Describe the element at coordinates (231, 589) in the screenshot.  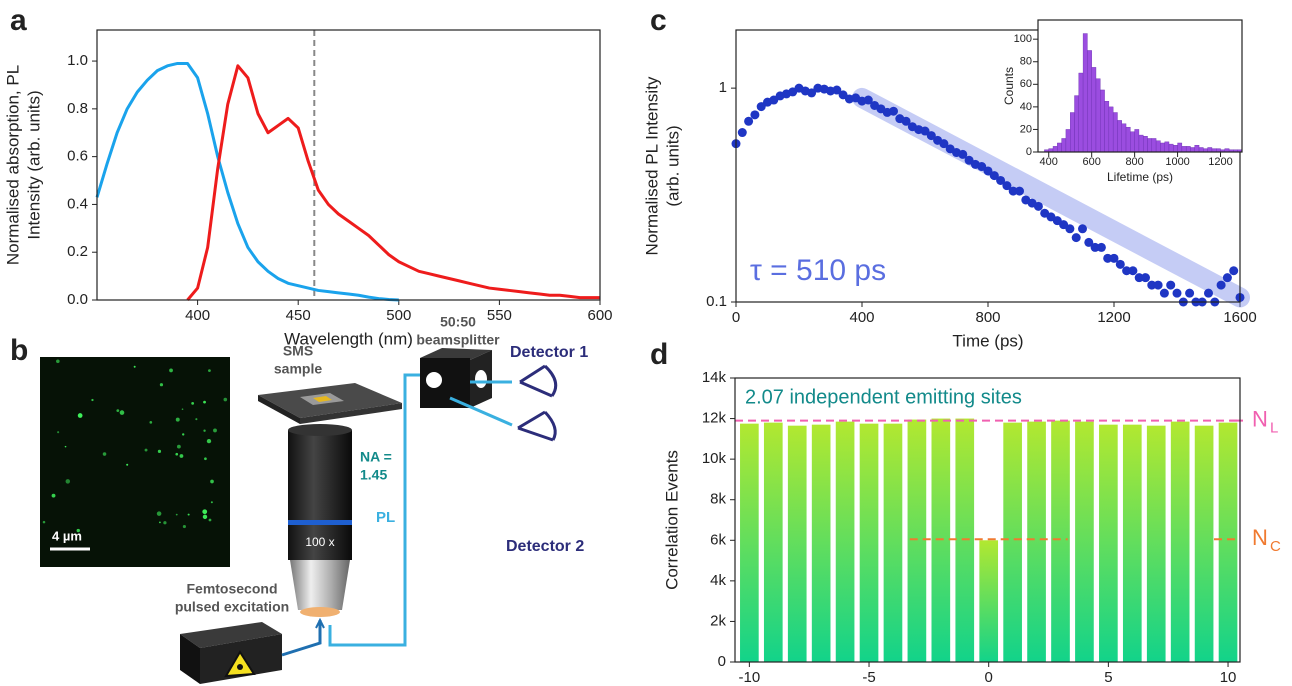
I see `laser-label: Femtosecond` at that location.